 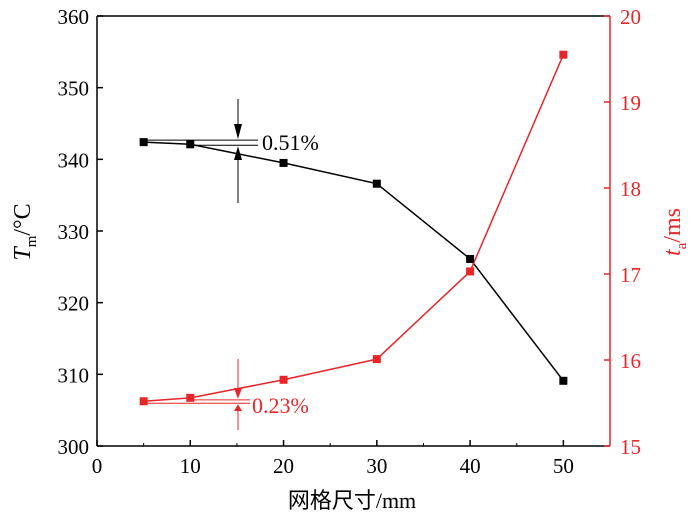 What do you see at coordinates (630, 361) in the screenshot?
I see `right-tick-label: 16` at bounding box center [630, 361].